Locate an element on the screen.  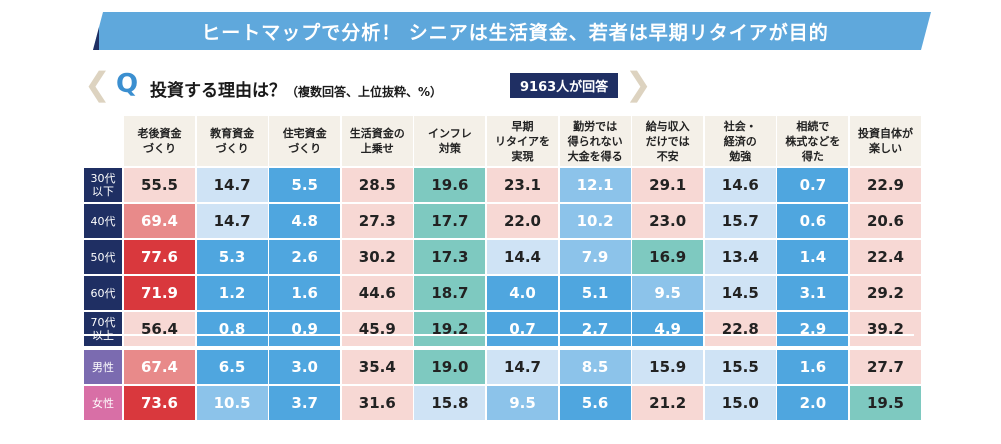
heatmap-cell: 3.1 is located at coordinates (813, 293).